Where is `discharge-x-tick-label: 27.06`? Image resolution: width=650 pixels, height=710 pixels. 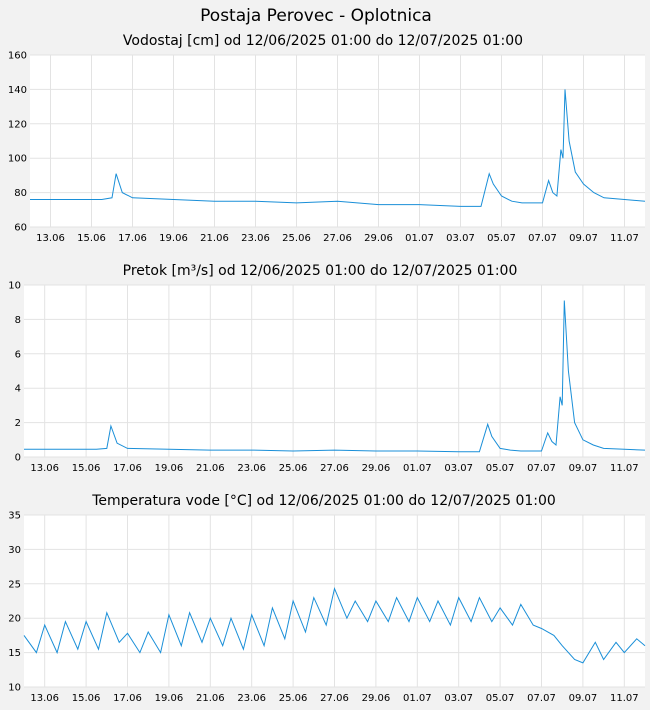 discharge-x-tick-label: 27.06 is located at coordinates (334, 468).